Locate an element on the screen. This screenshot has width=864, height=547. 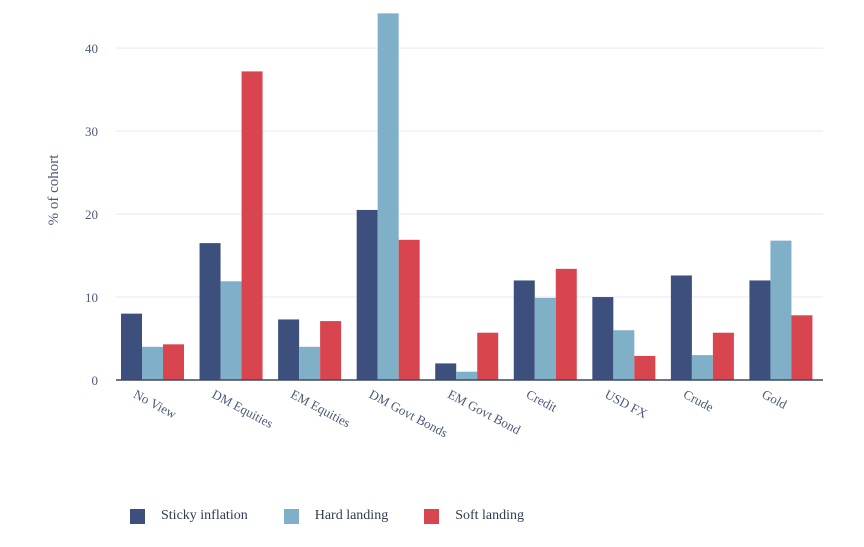
legend: Sticky inflation Hard landing Soft landing is located at coordinates (327, 516).